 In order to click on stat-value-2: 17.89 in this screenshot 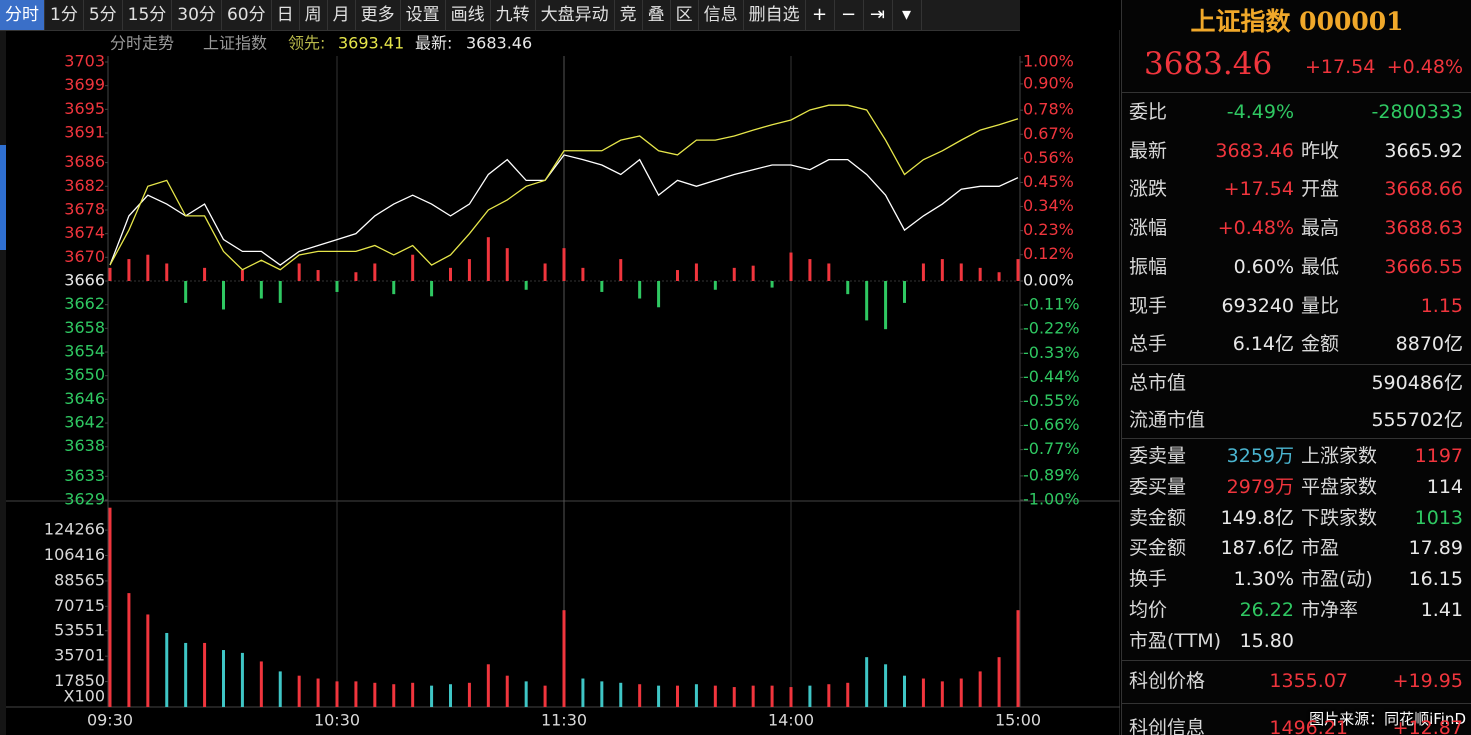, I will do `click(1435, 548)`.